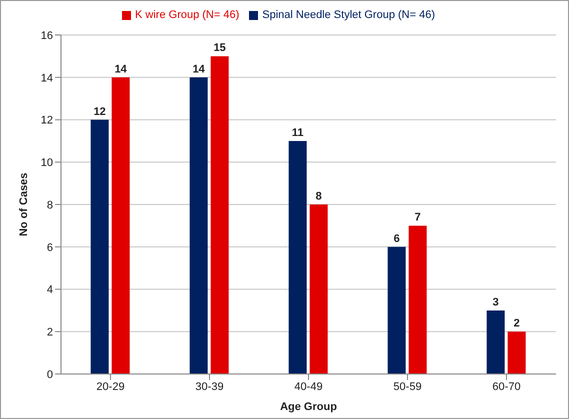 The height and width of the screenshot is (419, 569). What do you see at coordinates (506, 386) in the screenshot?
I see `x-tick-label: 60-70` at bounding box center [506, 386].